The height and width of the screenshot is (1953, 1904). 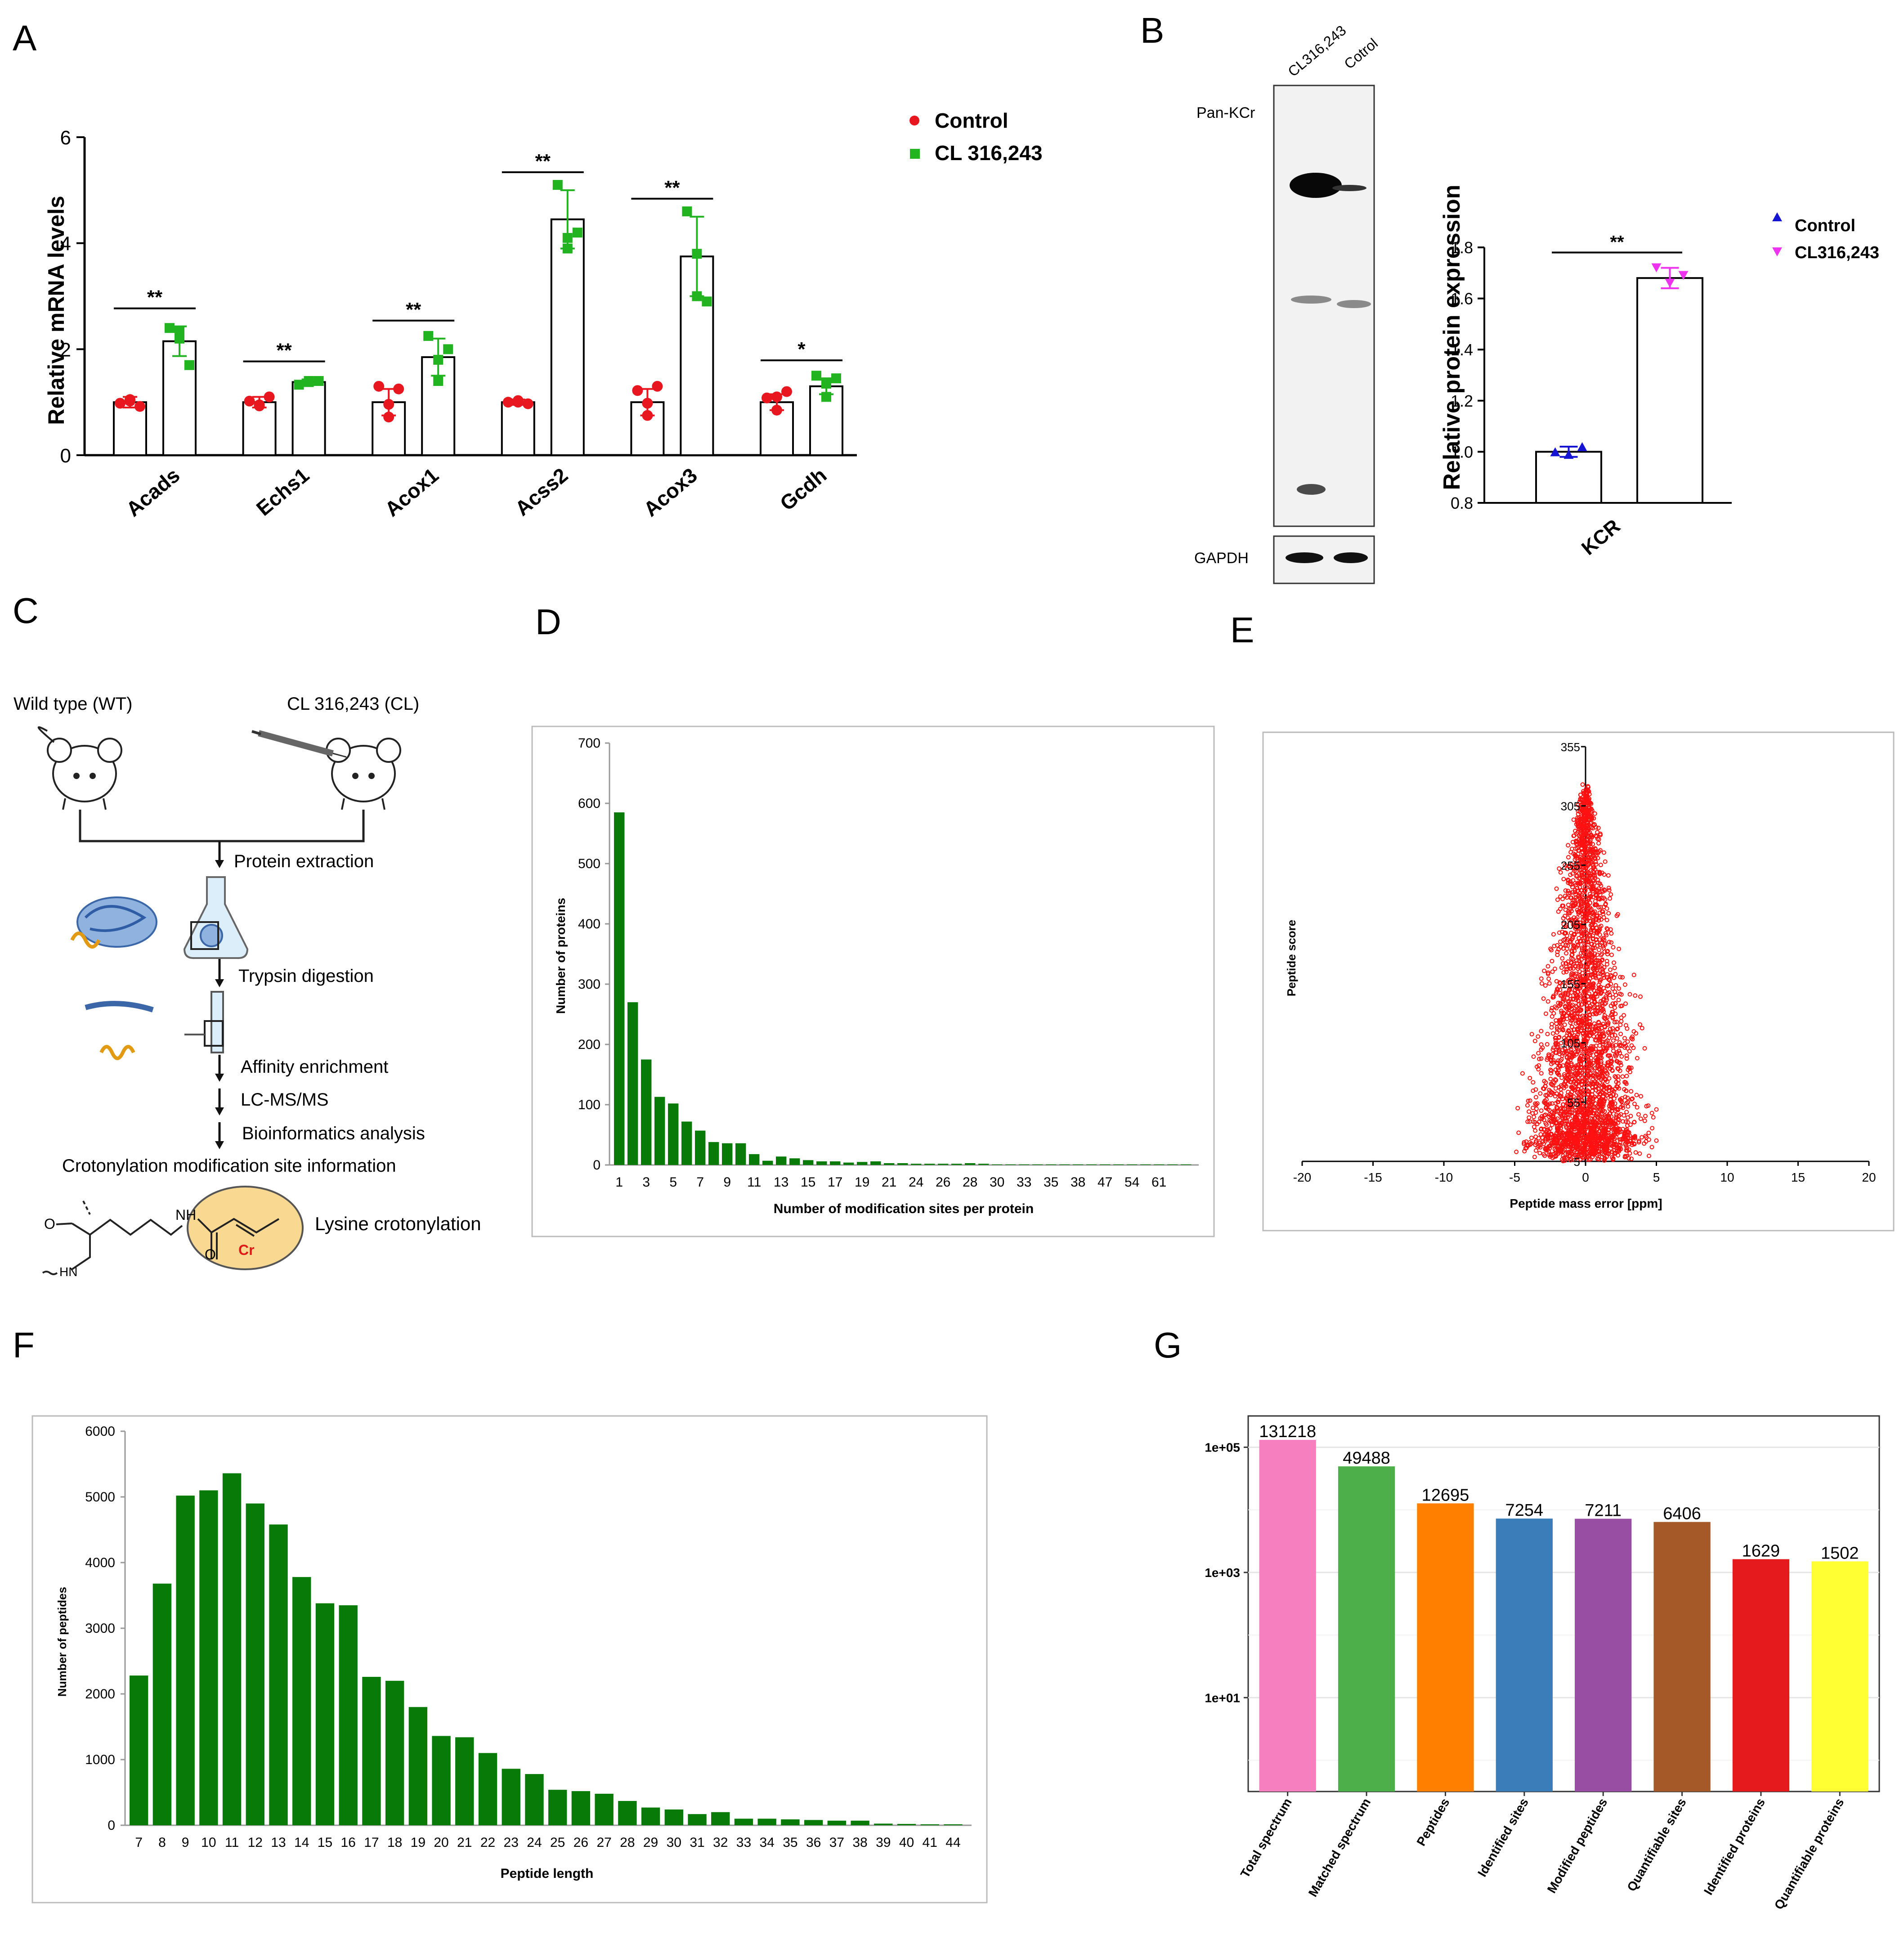 What do you see at coordinates (173, 1230) in the screenshot?
I see `lysine-structure-icon` at bounding box center [173, 1230].